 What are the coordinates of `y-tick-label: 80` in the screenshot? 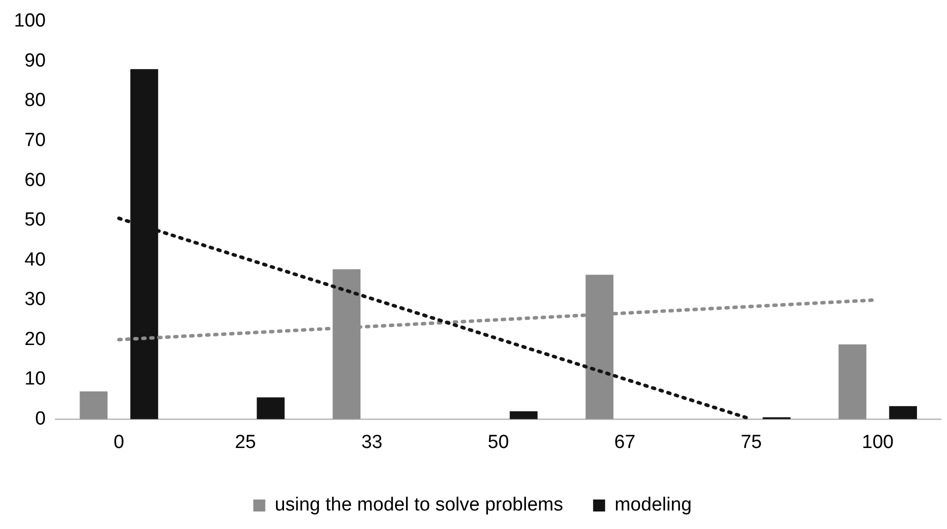 It's located at (35, 101).